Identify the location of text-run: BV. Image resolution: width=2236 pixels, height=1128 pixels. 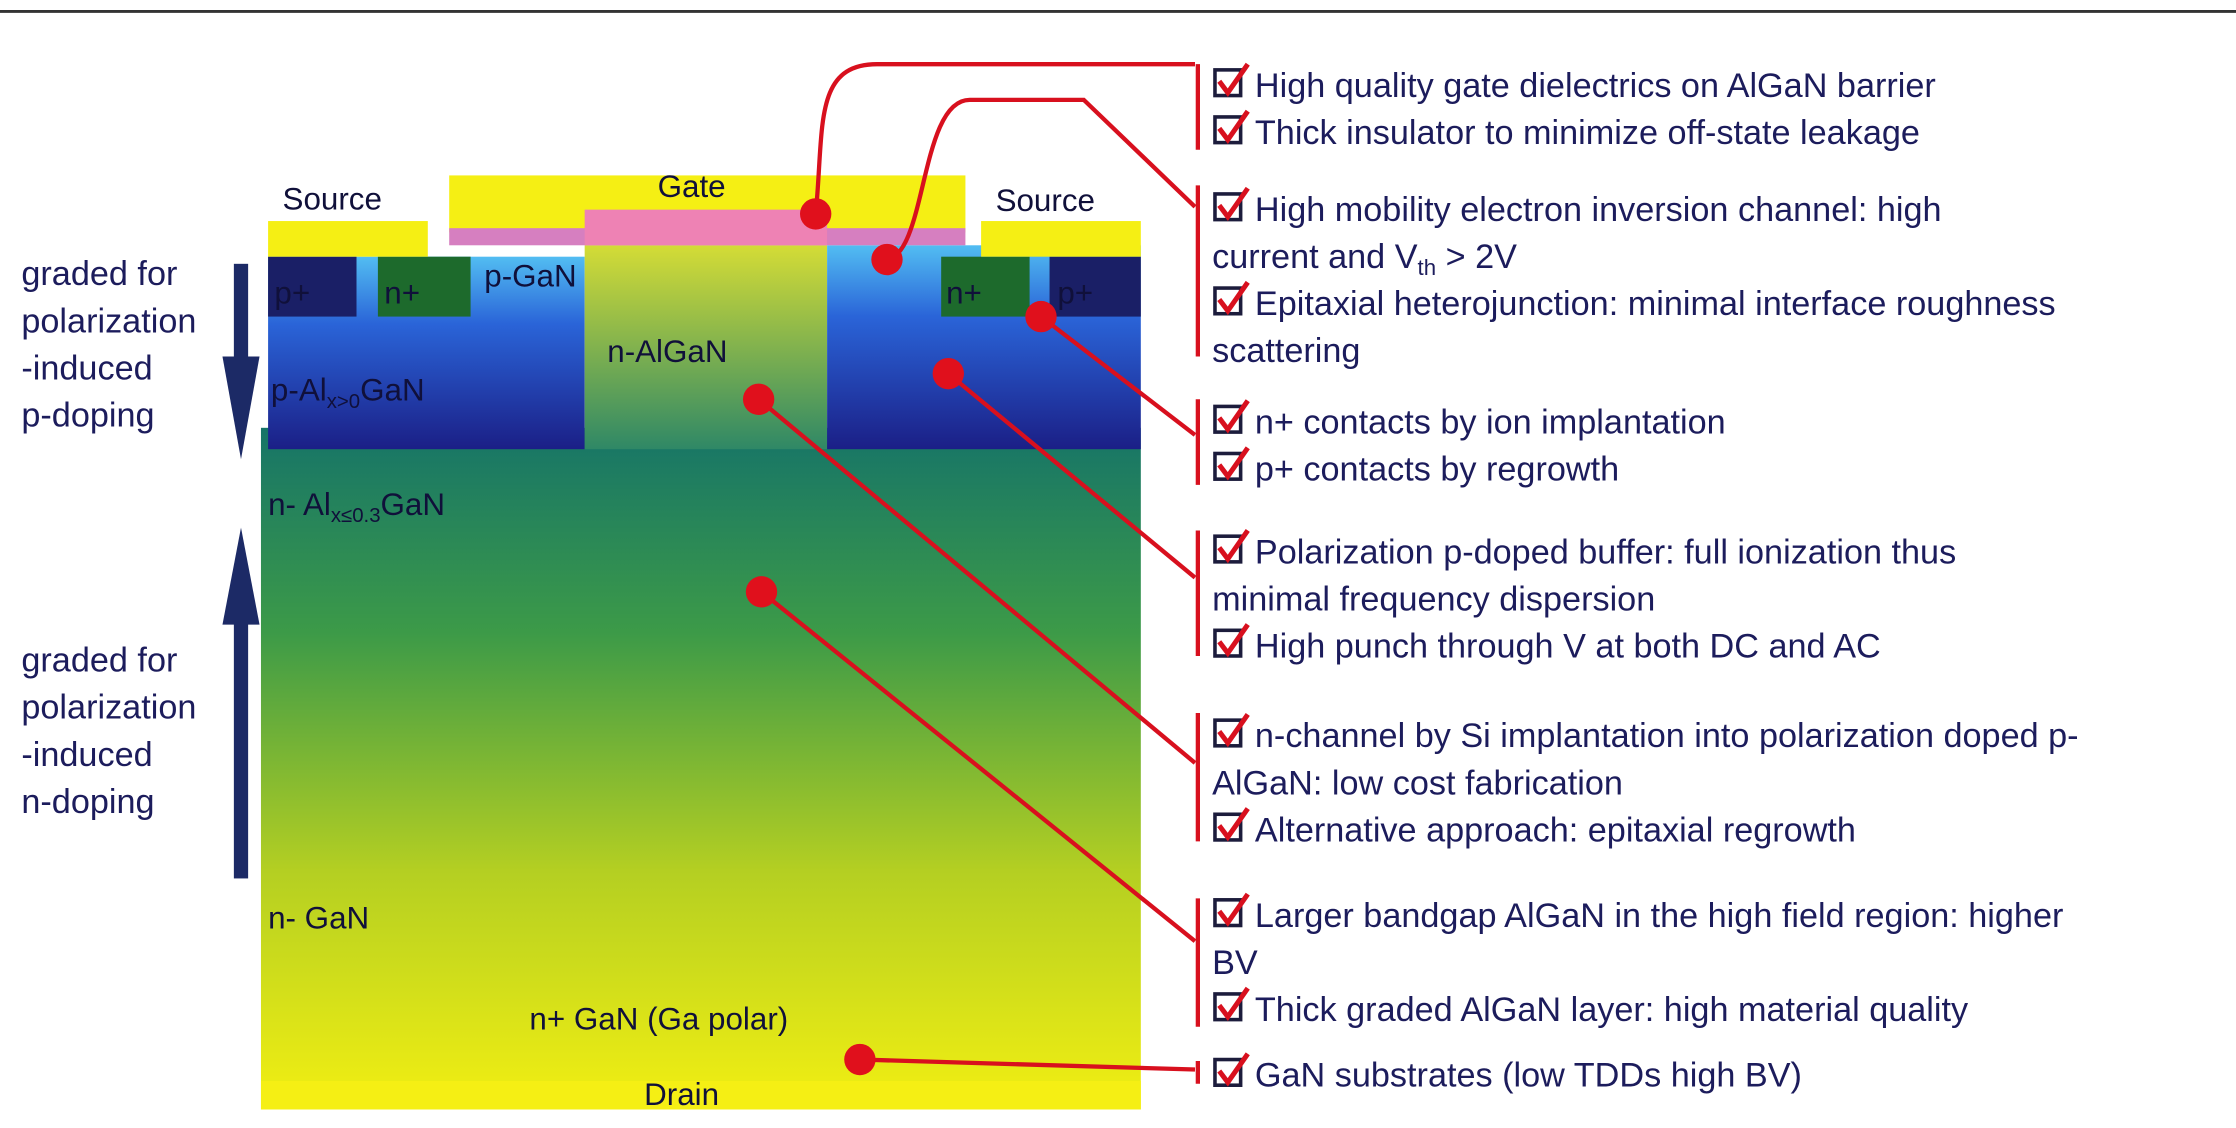
(1235, 963).